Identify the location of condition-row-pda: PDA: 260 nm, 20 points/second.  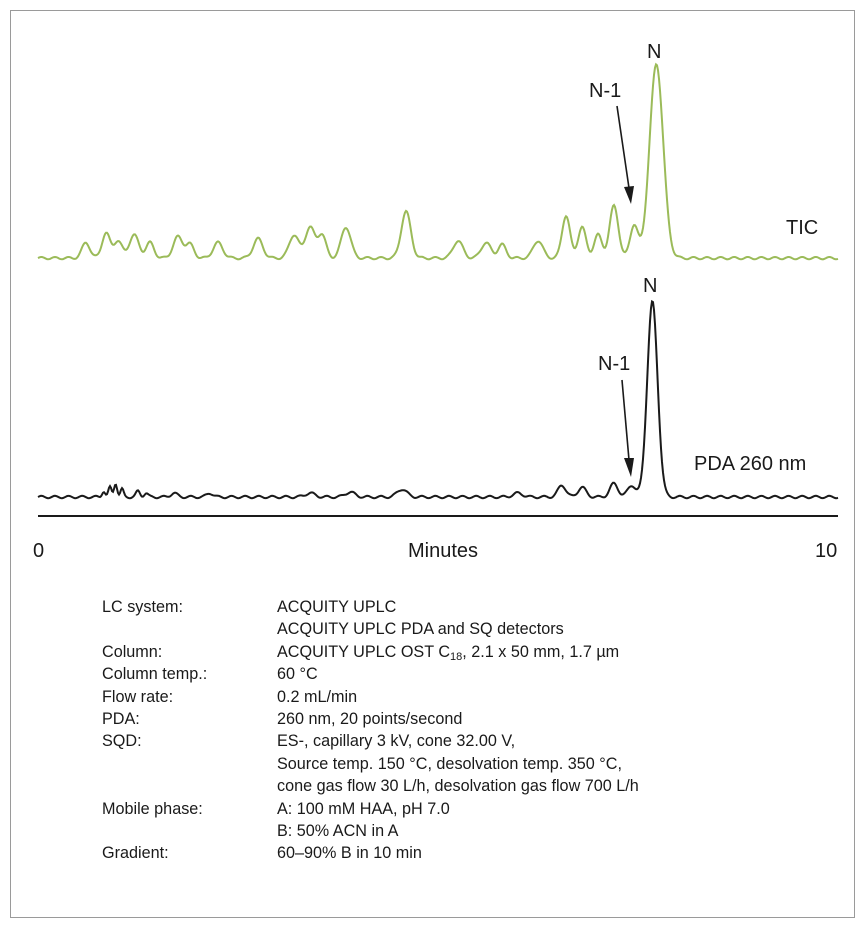
(370, 719).